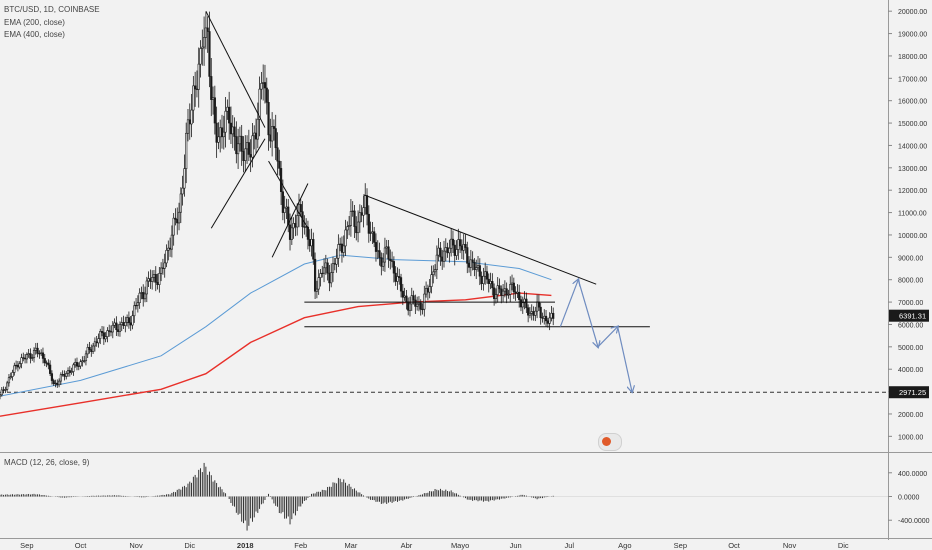 Image resolution: width=932 pixels, height=550 pixels. What do you see at coordinates (912, 79) in the screenshot?
I see `price-tick-label: 17000.00` at bounding box center [912, 79].